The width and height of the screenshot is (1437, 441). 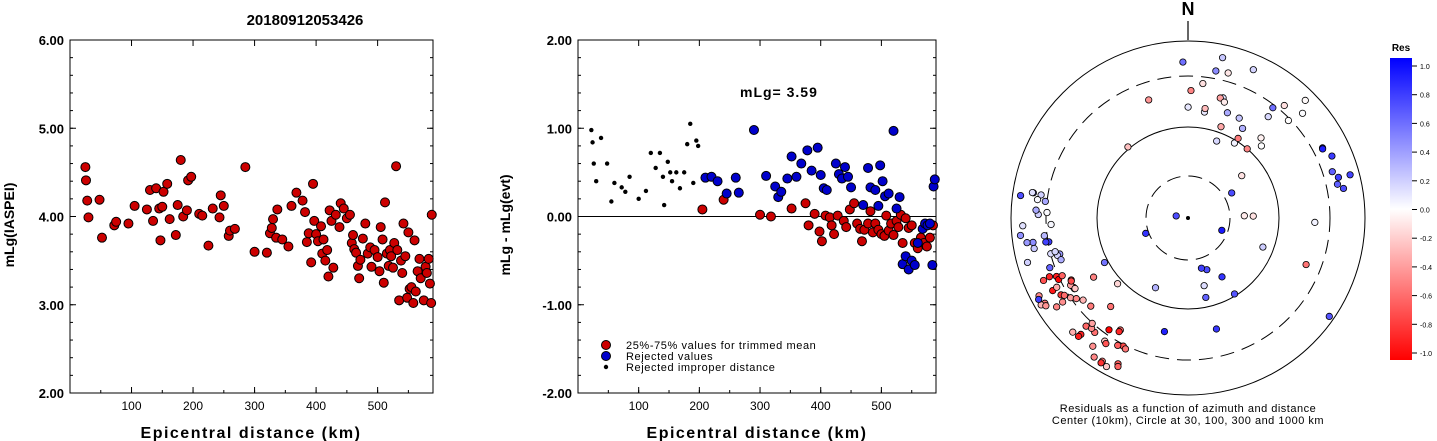 I want to click on legend-label-improper: Rejected improper distance, so click(x=701, y=368).